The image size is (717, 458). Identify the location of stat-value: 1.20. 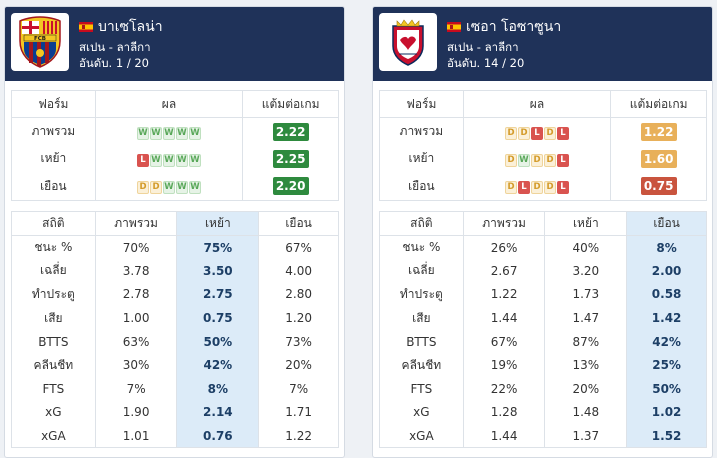
(298, 318).